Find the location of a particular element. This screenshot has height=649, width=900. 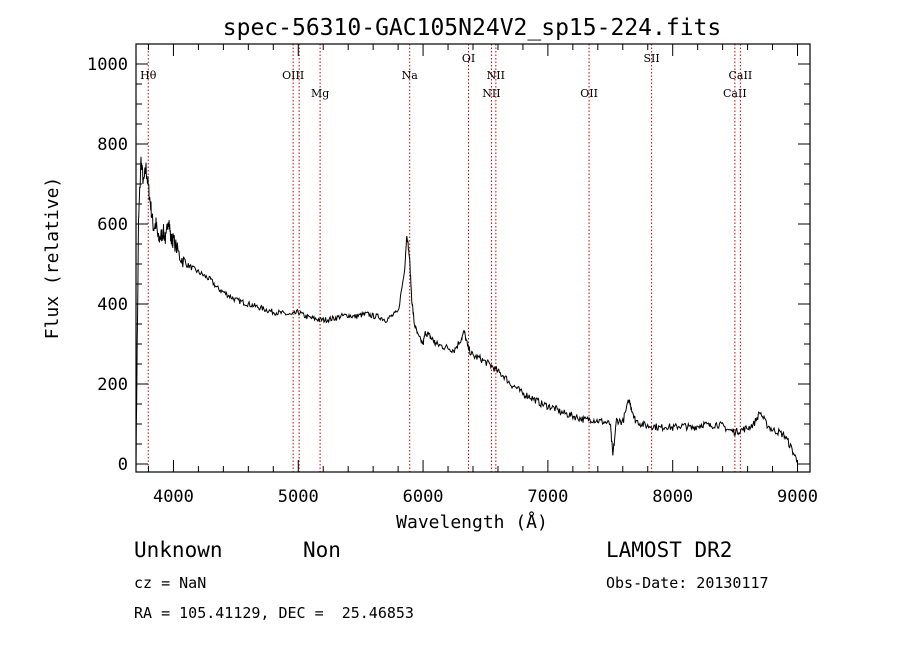

redshift-text: cz = NaN is located at coordinates (170, 583).